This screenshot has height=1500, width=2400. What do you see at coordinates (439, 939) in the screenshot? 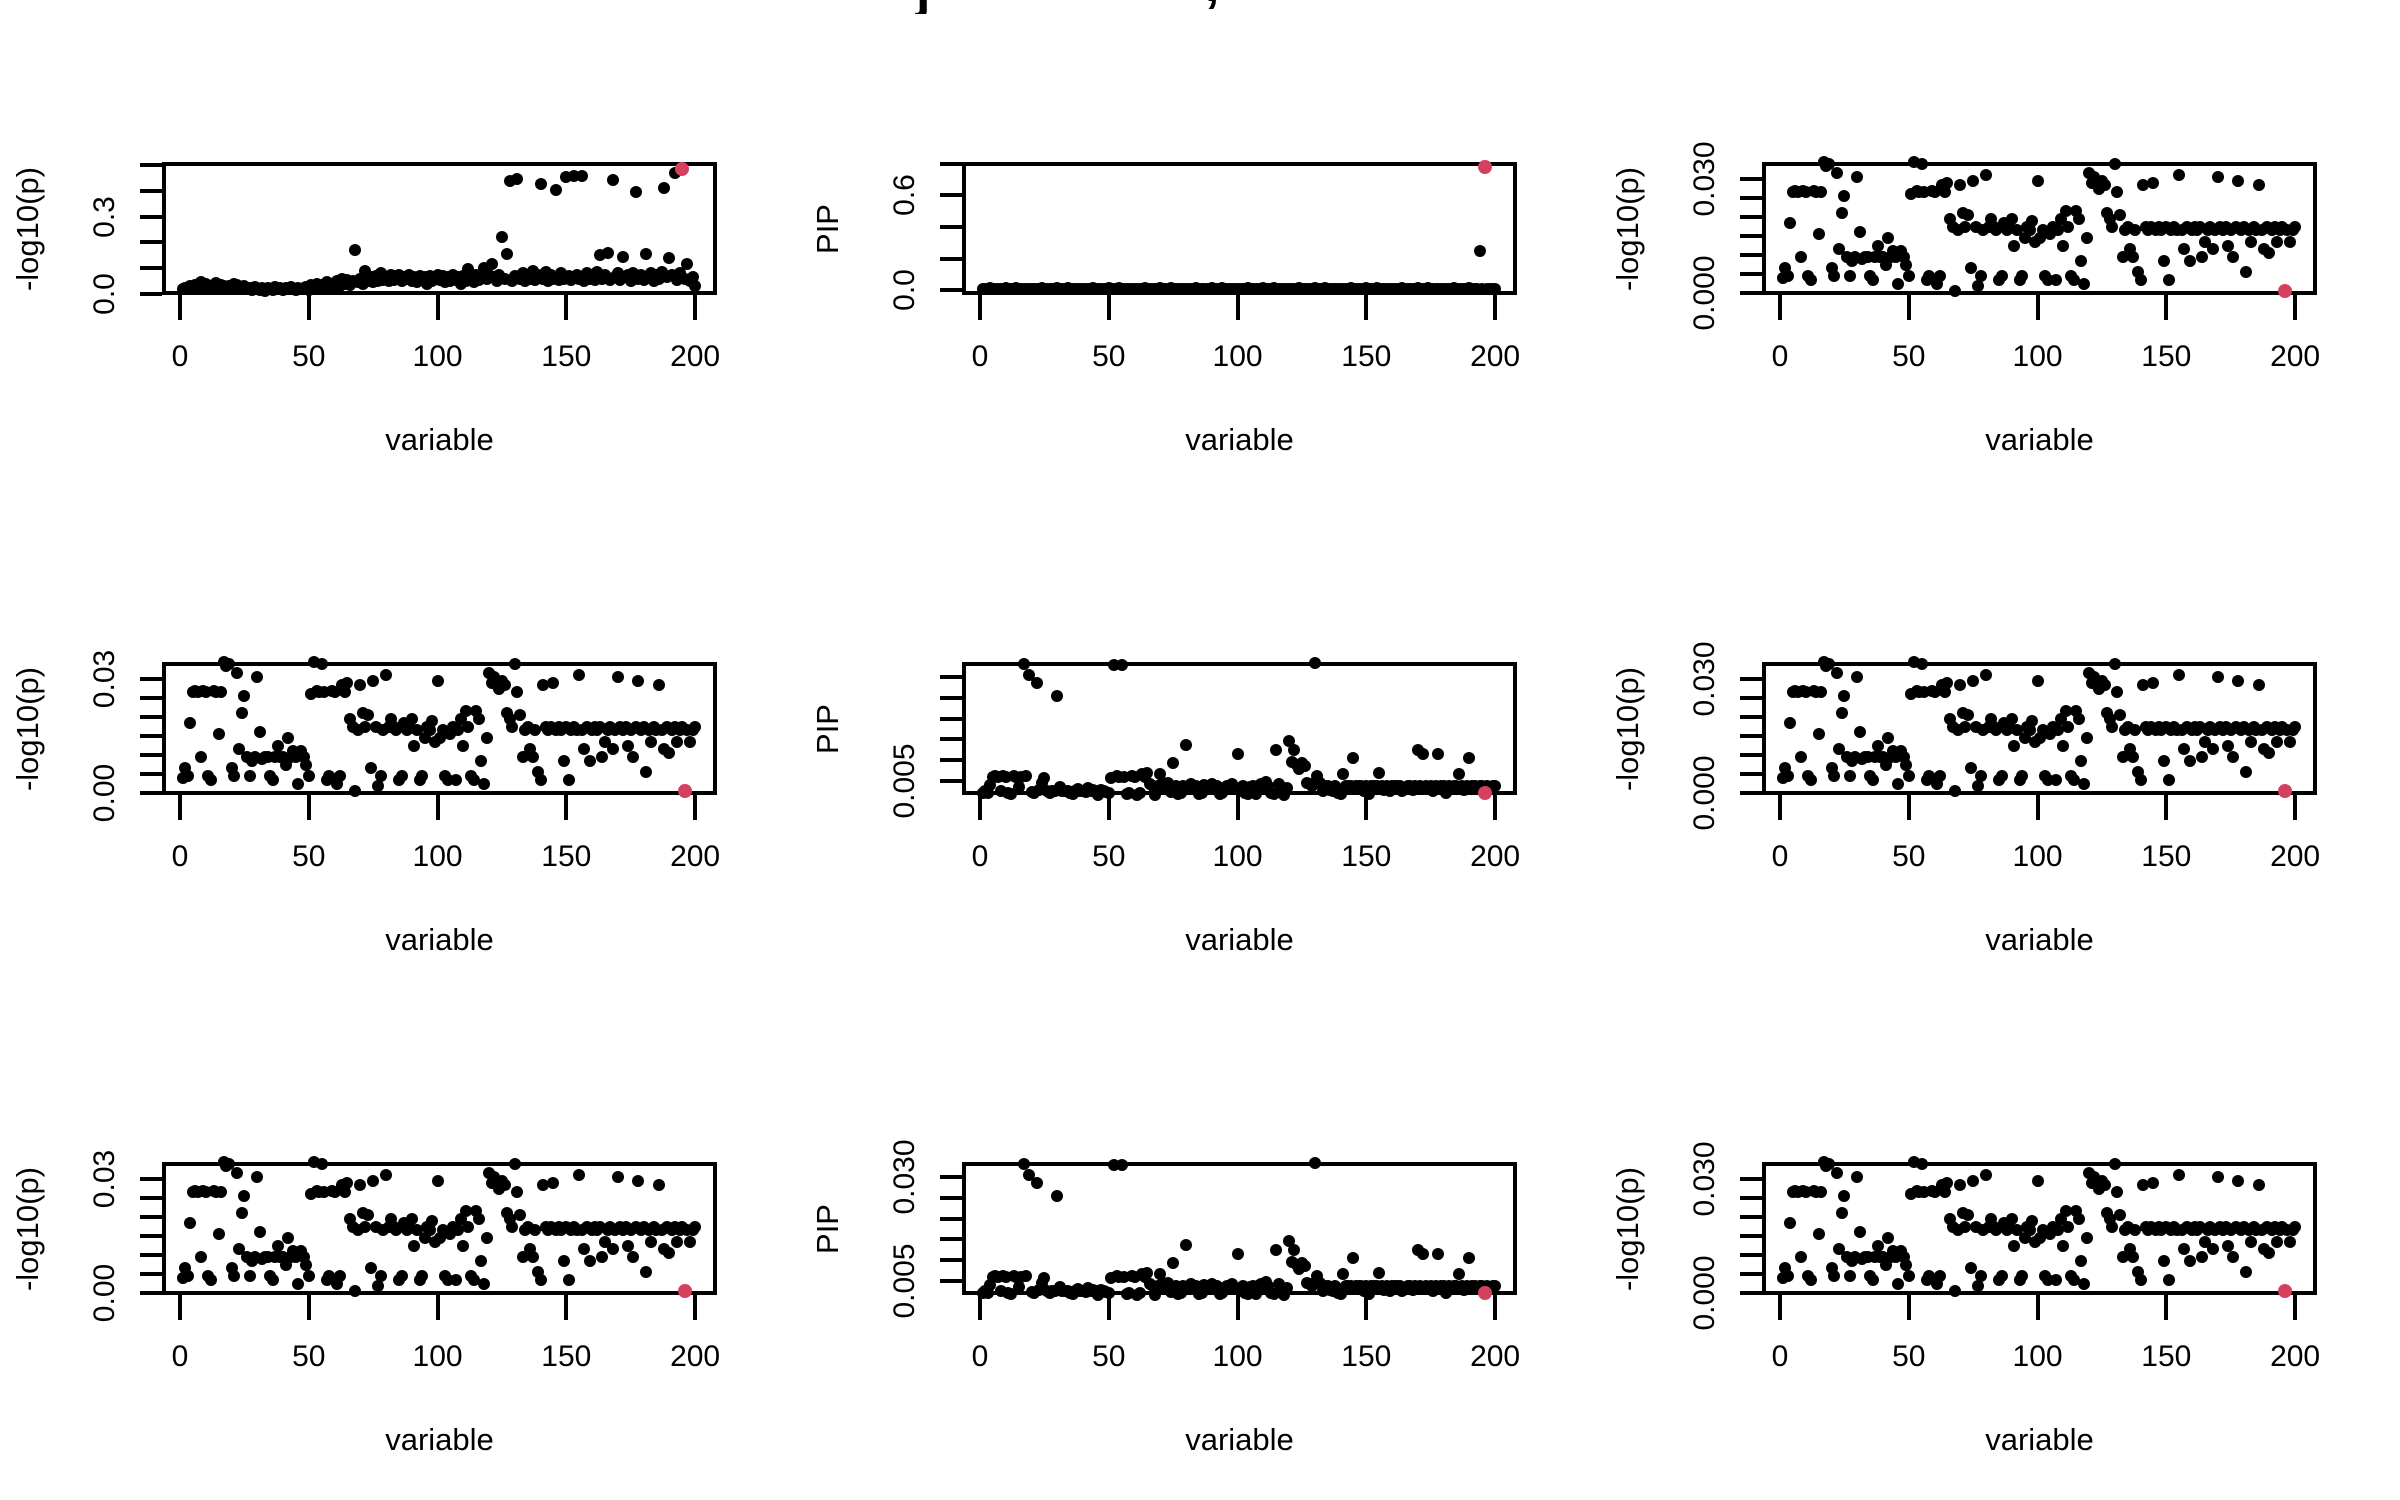
I see `x-axis-title: variable` at bounding box center [439, 939].